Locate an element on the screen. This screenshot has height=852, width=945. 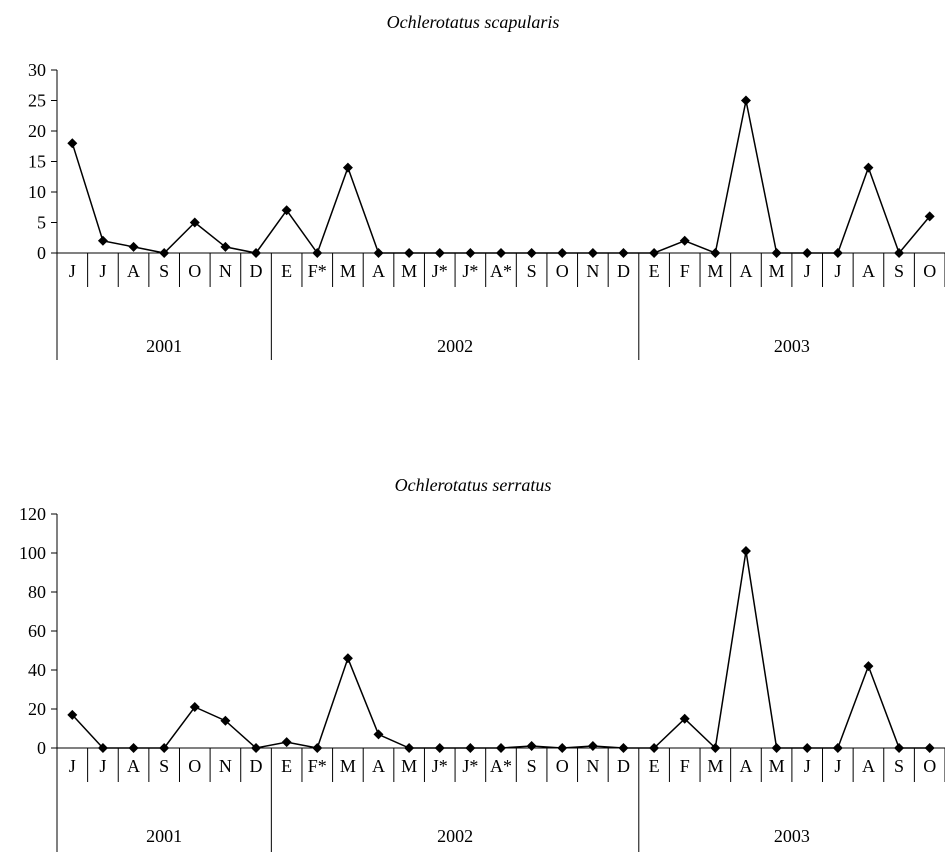
chart-title: Ochlerotatus scapularis is located at coordinates (473, 22).